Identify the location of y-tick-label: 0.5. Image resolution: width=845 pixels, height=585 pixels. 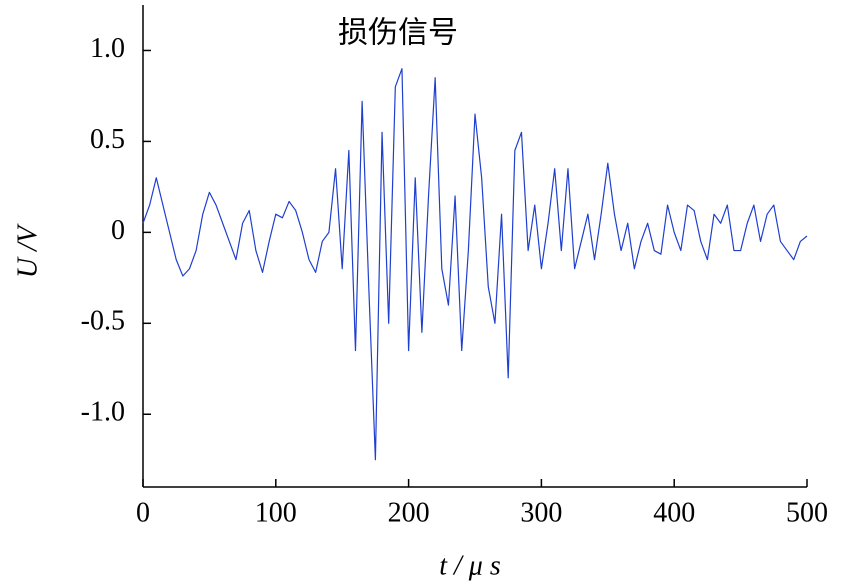
(107, 139).